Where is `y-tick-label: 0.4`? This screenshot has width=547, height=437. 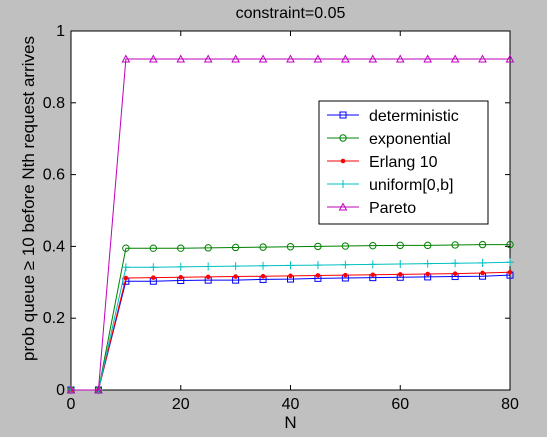 y-tick-label: 0.4 is located at coordinates (54, 246).